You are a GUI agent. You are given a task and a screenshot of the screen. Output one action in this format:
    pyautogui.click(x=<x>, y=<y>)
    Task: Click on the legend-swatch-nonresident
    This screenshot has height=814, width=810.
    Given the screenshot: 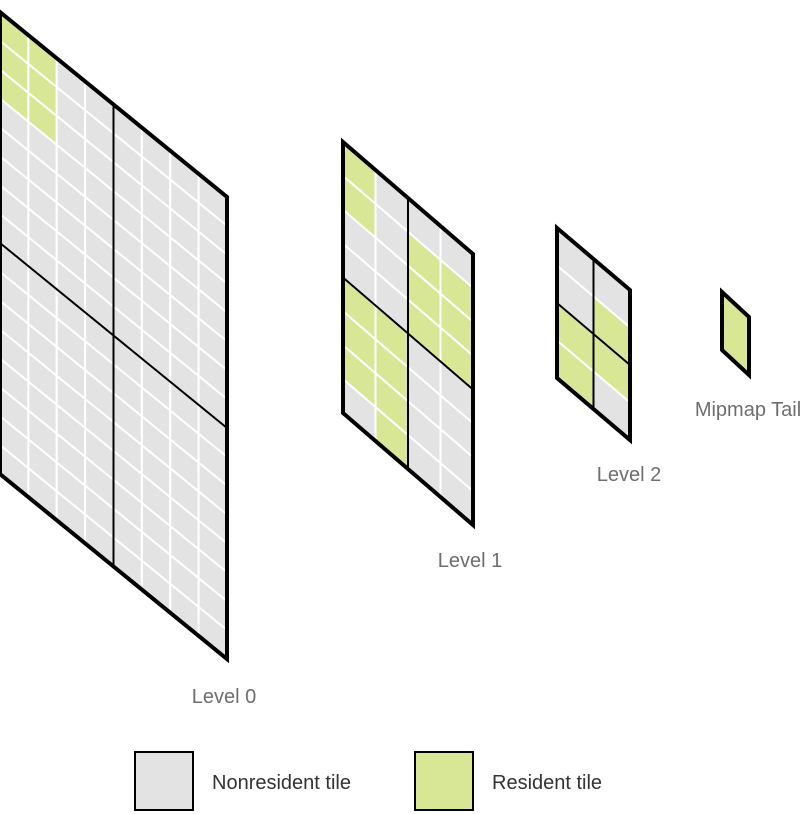 What is the action you would take?
    pyautogui.click(x=164, y=781)
    